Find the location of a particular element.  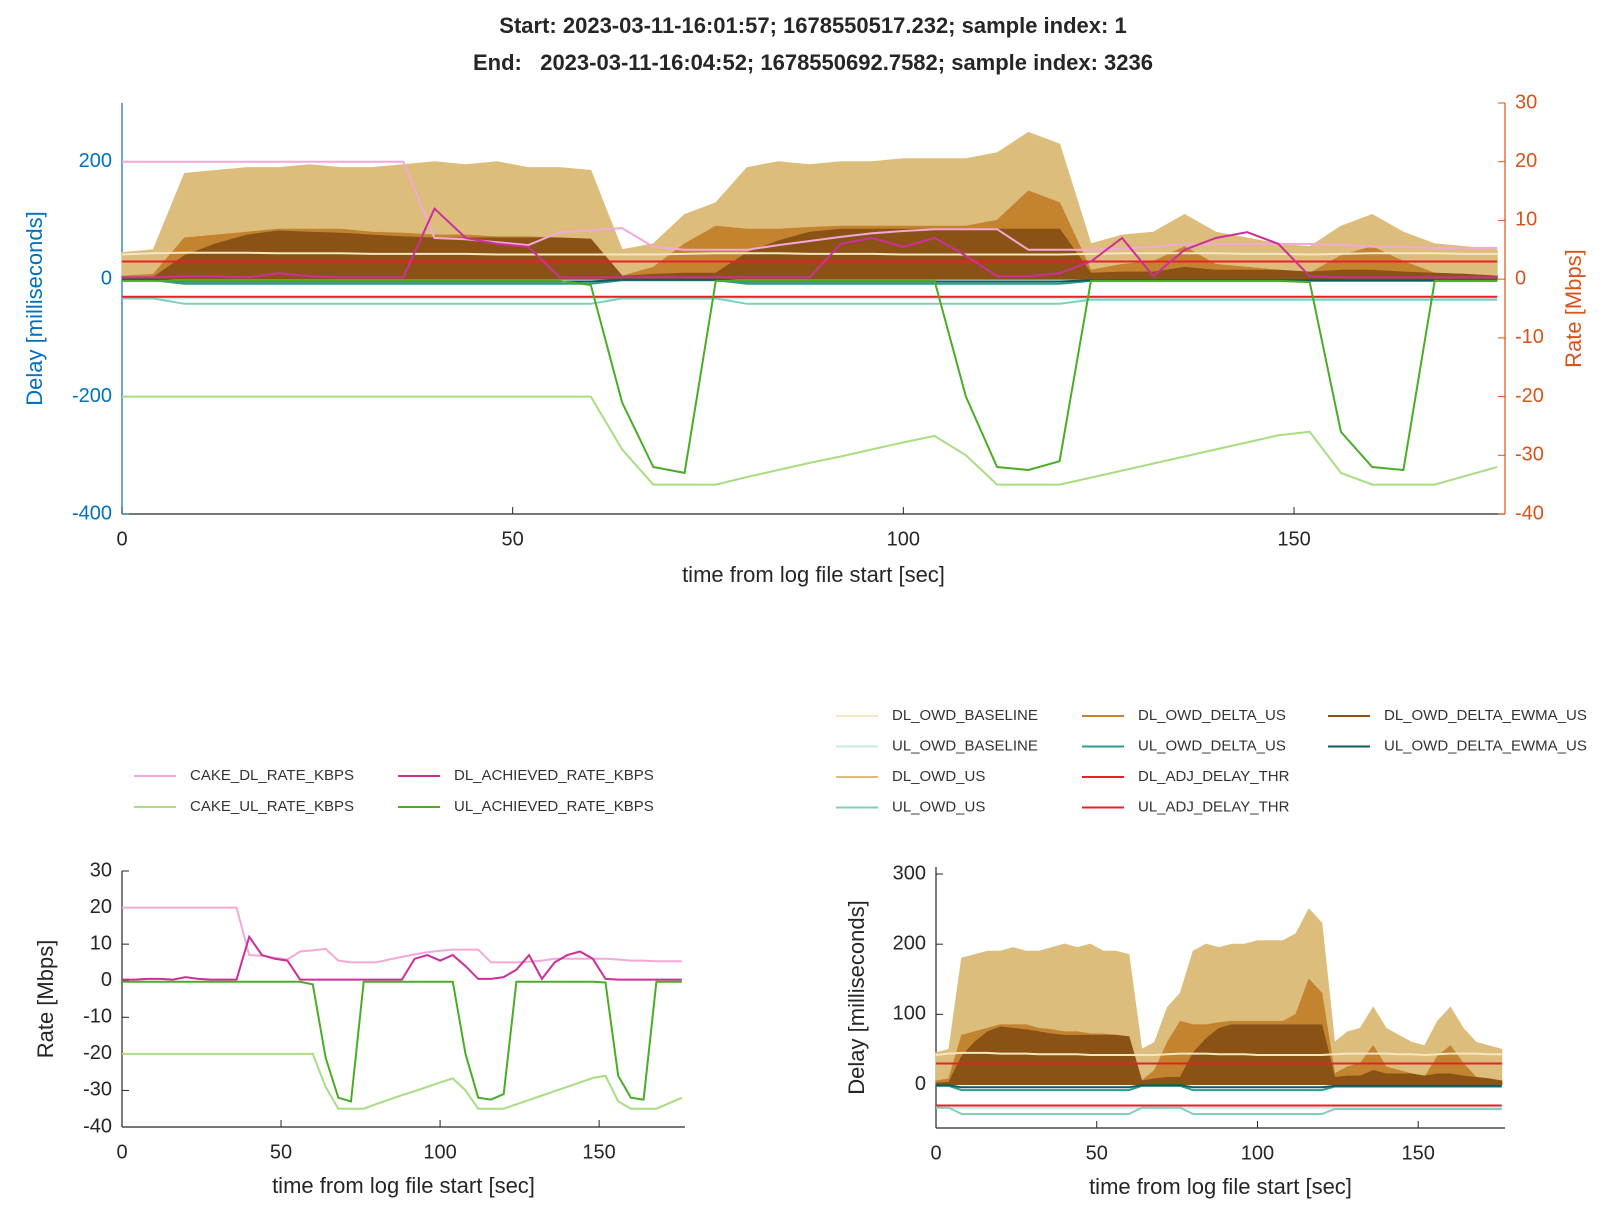

y-tick-label: -40 is located at coordinates (97, 1126).